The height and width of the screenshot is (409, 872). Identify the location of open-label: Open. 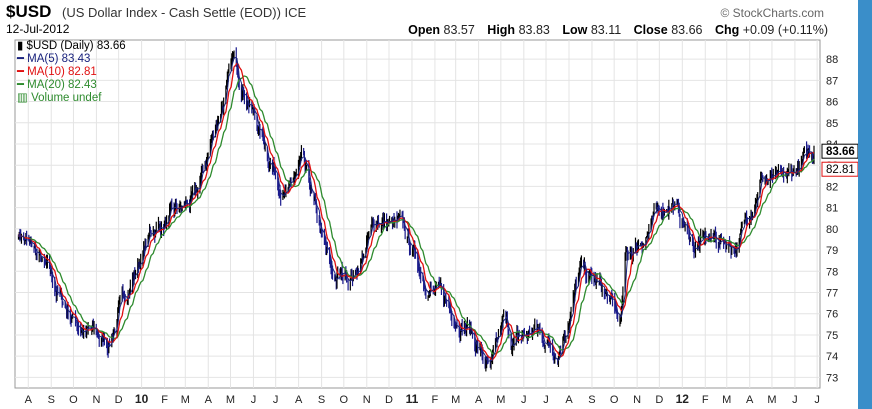
(424, 30).